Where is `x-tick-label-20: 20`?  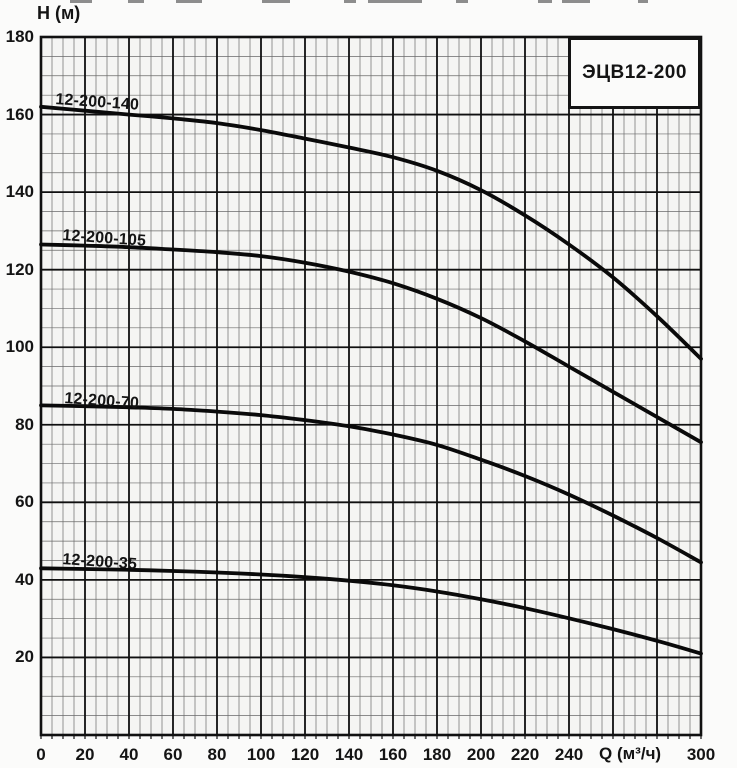
x-tick-label-20: 20 is located at coordinates (85, 754).